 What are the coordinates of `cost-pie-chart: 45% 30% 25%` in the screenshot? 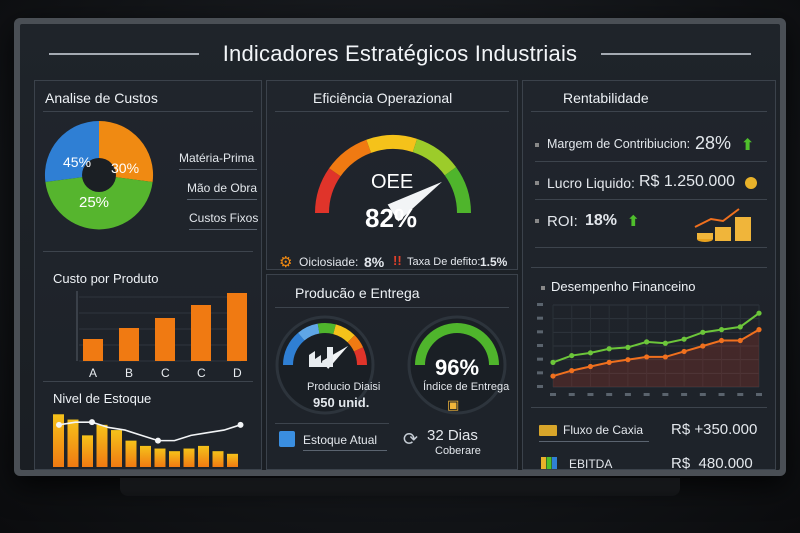 It's located at (99, 175).